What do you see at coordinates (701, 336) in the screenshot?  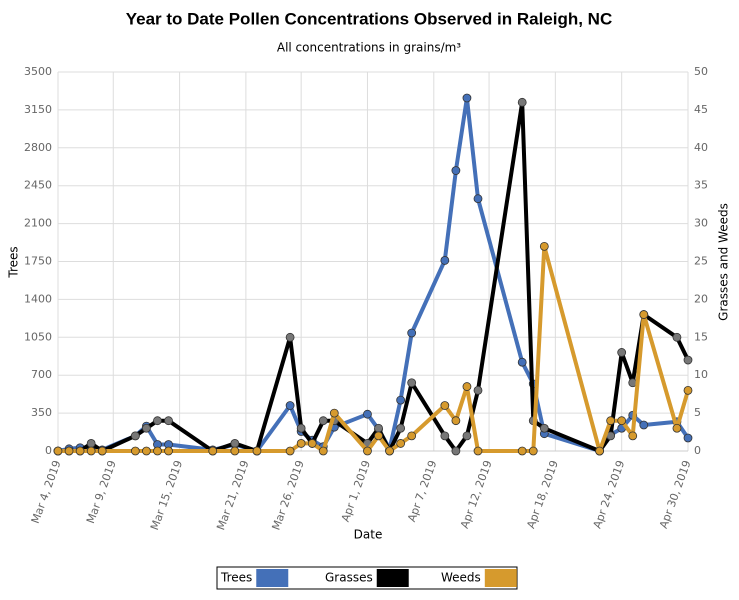 I see `y2-tick-label: 15` at bounding box center [701, 336].